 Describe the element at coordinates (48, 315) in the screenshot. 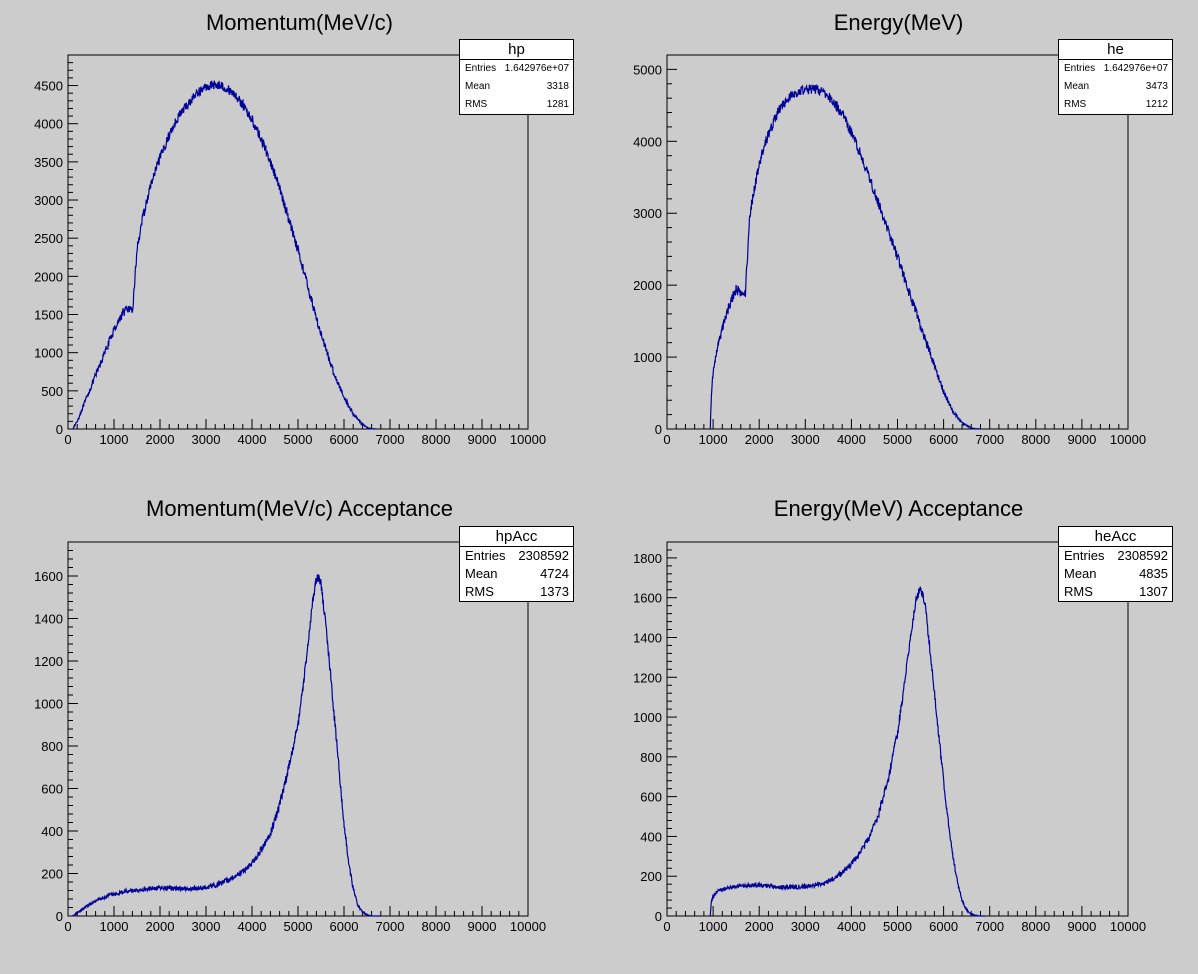

I see `y-tick-label: 1500` at that location.